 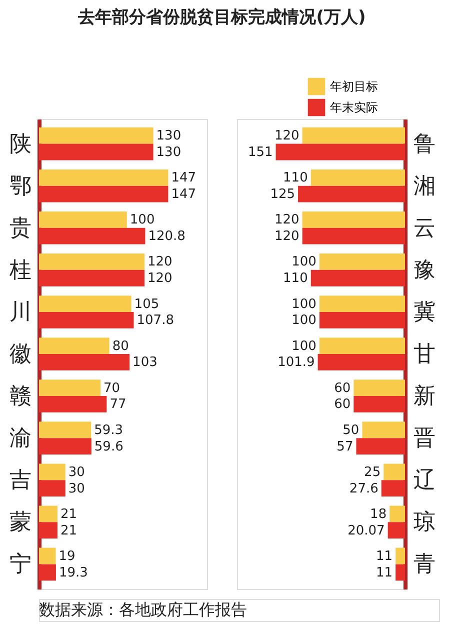 What do you see at coordinates (21, 523) in the screenshot?
I see `y-tick-label: 蒙` at bounding box center [21, 523].